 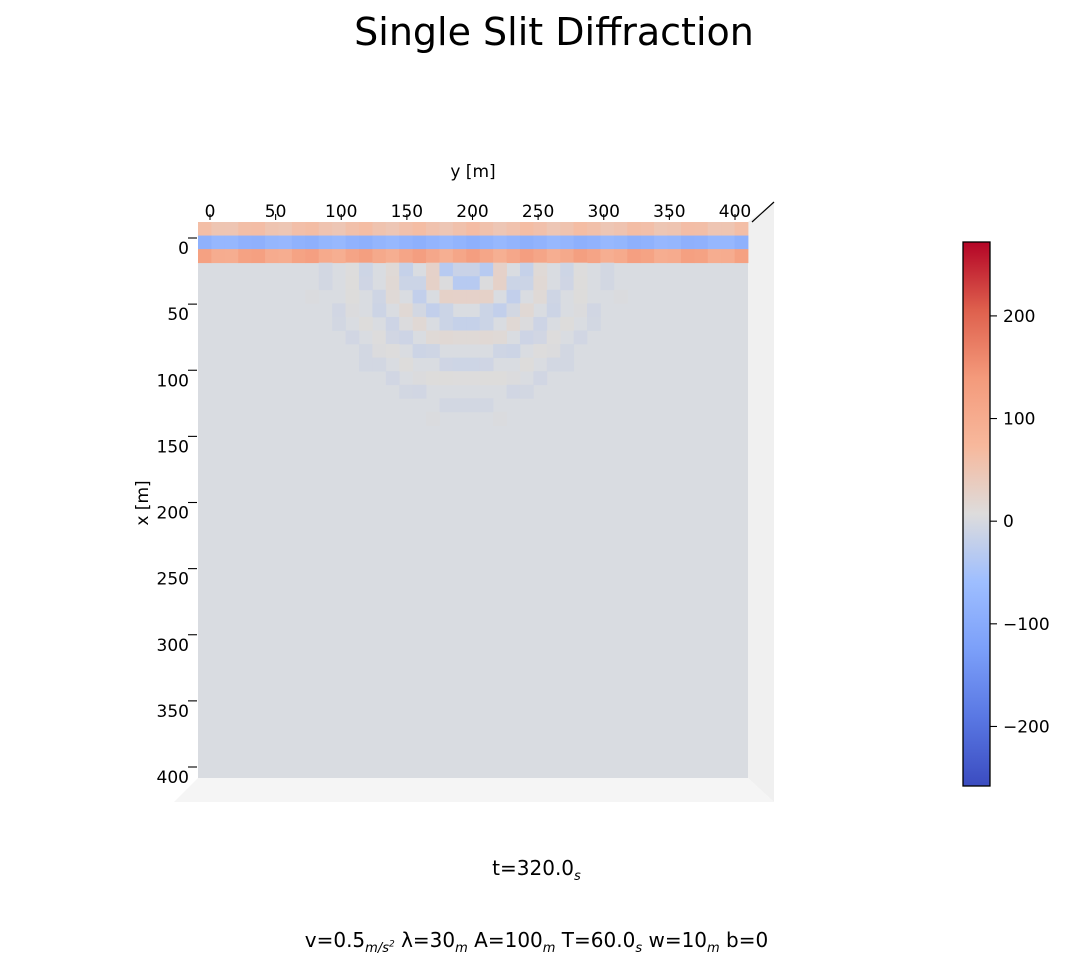 I want to click on parameter-value: λ=30, so click(x=425, y=940).